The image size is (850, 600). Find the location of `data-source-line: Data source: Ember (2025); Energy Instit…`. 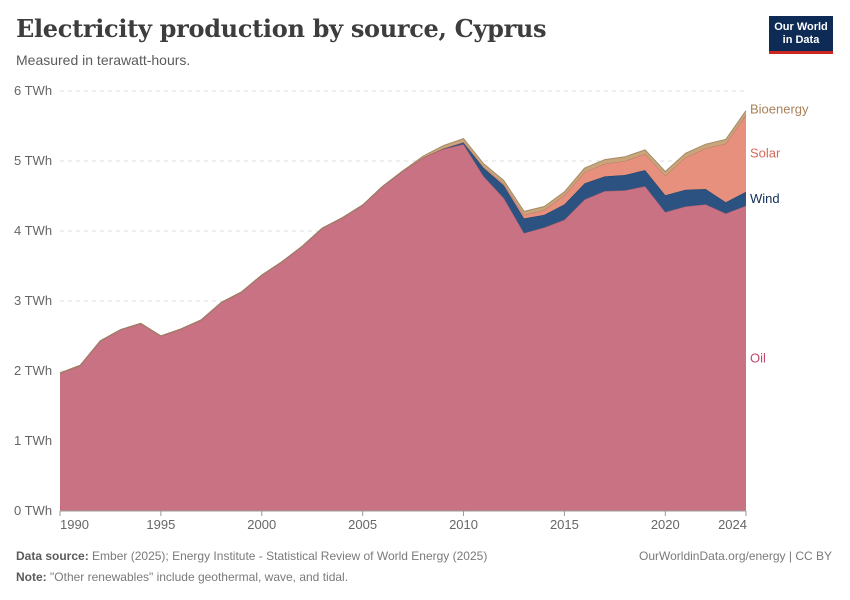

data-source-line: Data source: Ember (2025); Energy Instit… is located at coordinates (251, 556).